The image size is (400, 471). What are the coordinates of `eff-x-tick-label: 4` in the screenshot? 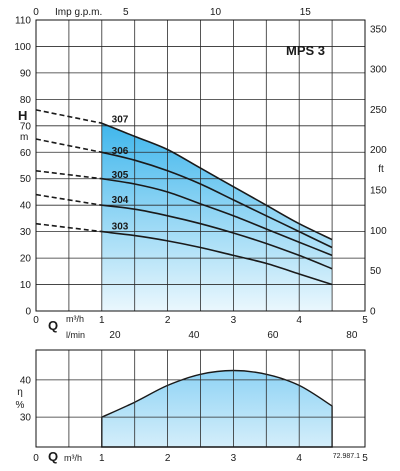 It's located at (299, 458).